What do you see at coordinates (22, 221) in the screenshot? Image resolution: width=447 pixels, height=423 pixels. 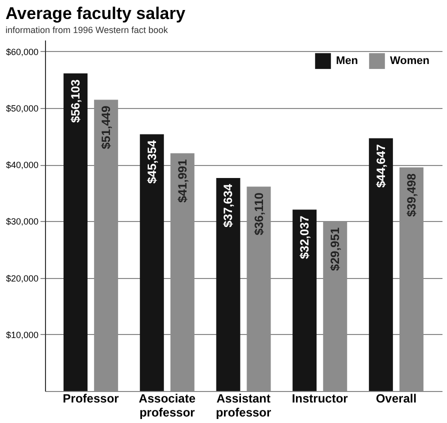 I see `y-tick-label: $30,000` at bounding box center [22, 221].